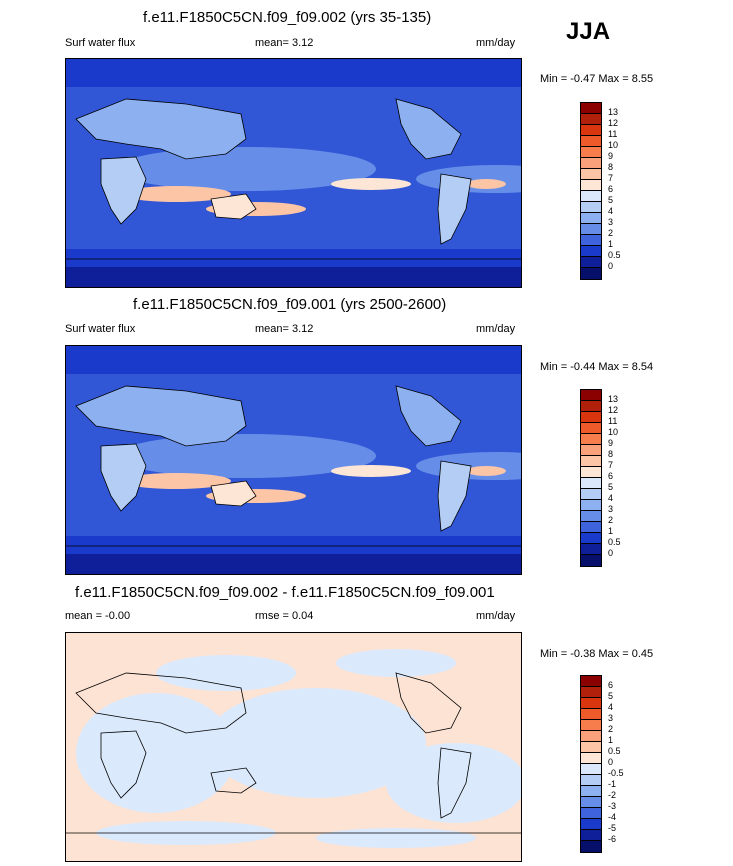 This screenshot has height=866, width=733. I want to click on panel-1-minmax: Min = -0.47 Max = 8.55, so click(597, 79).